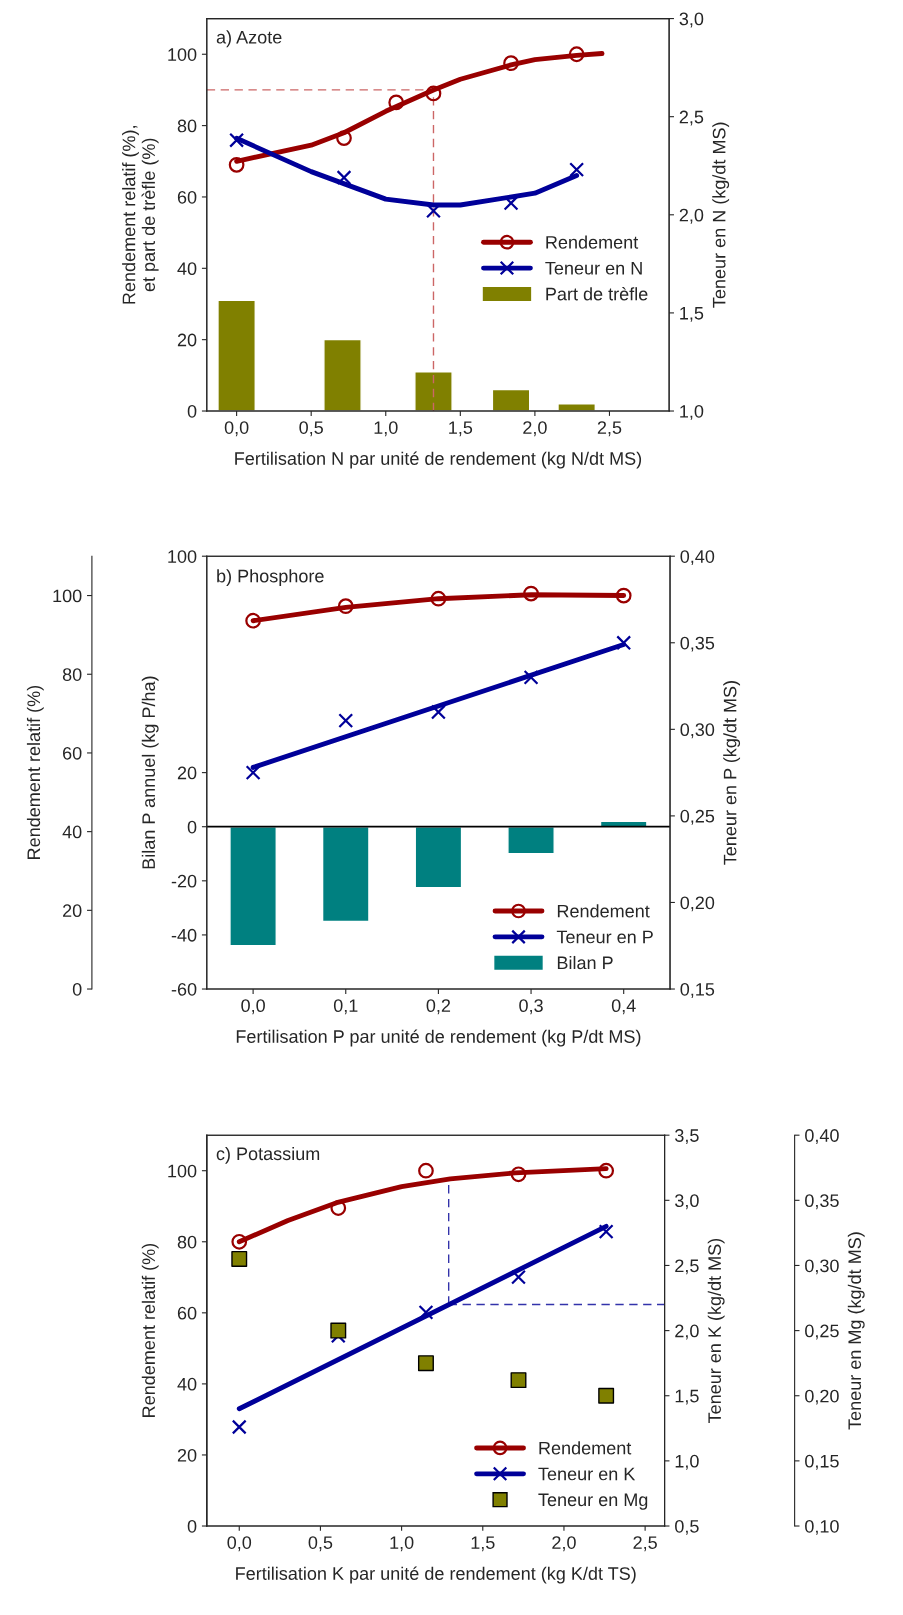  What do you see at coordinates (438, 1038) in the screenshot?
I see `x-axis-title: Fertilisation P par unité de rendement (kg P/dt MS)` at bounding box center [438, 1038].